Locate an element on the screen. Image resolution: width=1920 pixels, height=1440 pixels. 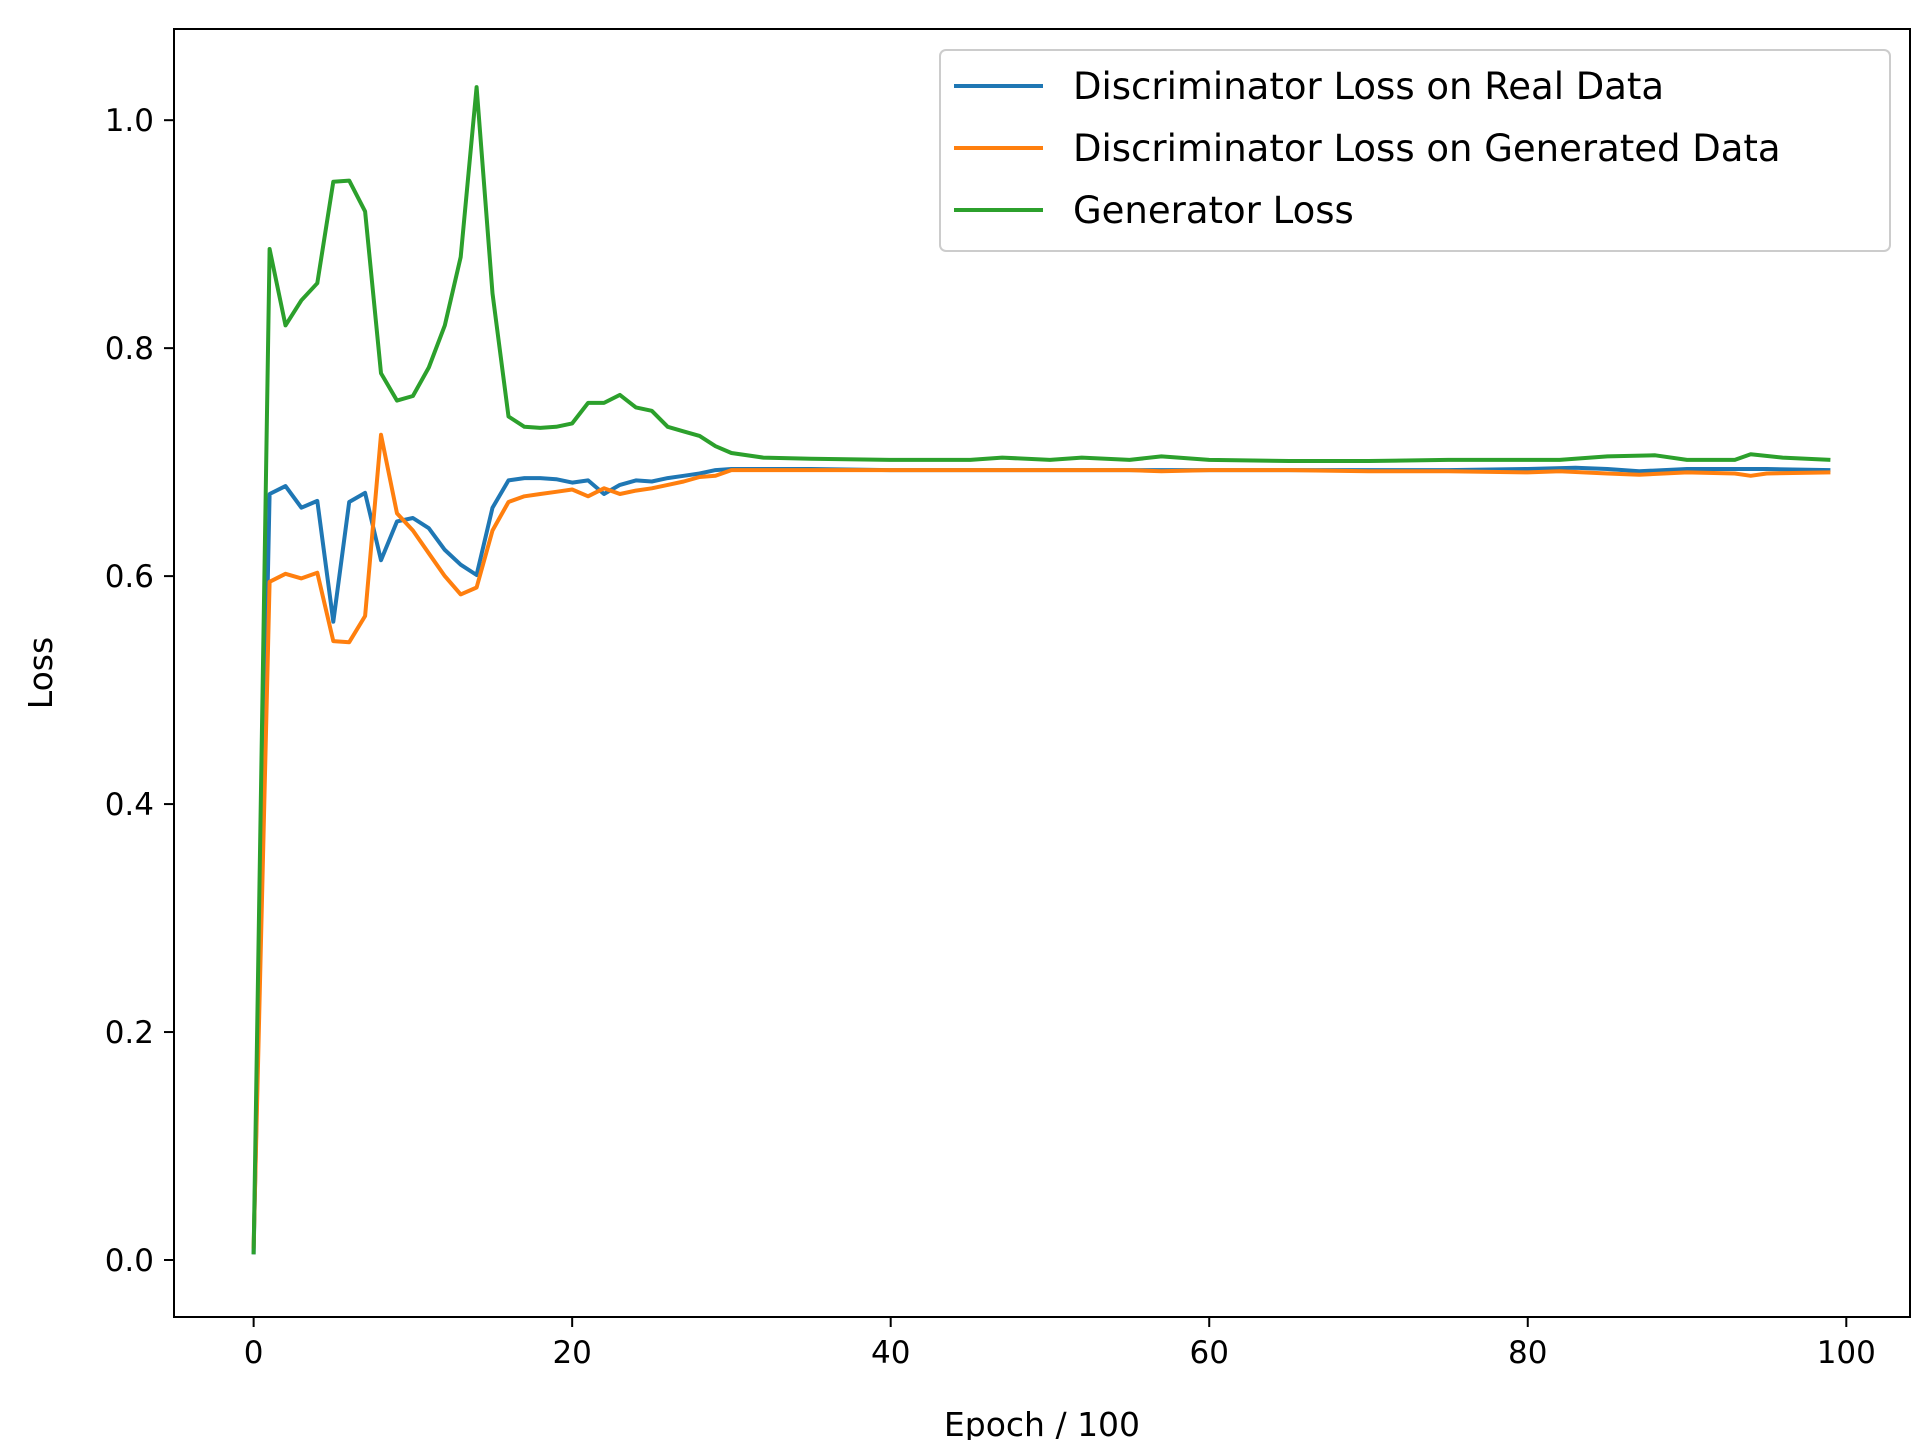
x-tick-label: 80 is located at coordinates (1527, 1353).